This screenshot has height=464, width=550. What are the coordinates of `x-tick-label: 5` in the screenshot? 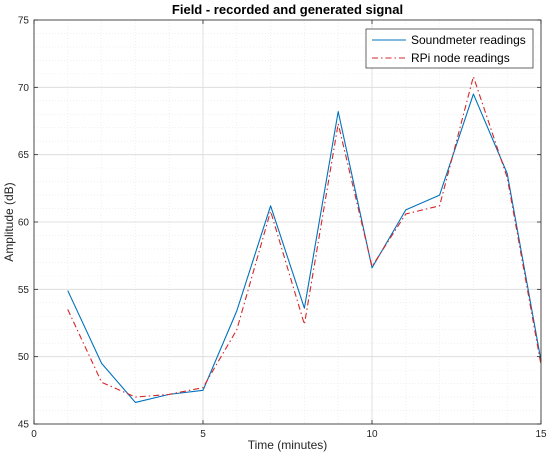 It's located at (203, 434).